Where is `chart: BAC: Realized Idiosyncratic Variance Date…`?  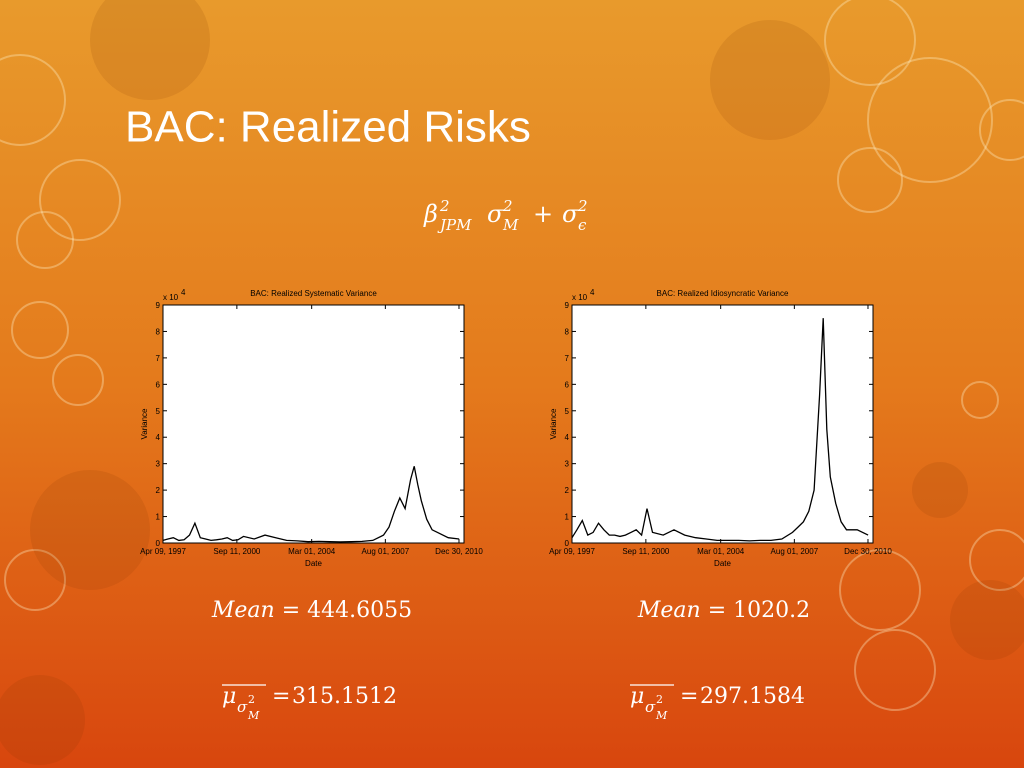 chart: BAC: Realized Idiosyncratic Variance Date… is located at coordinates (720, 428).